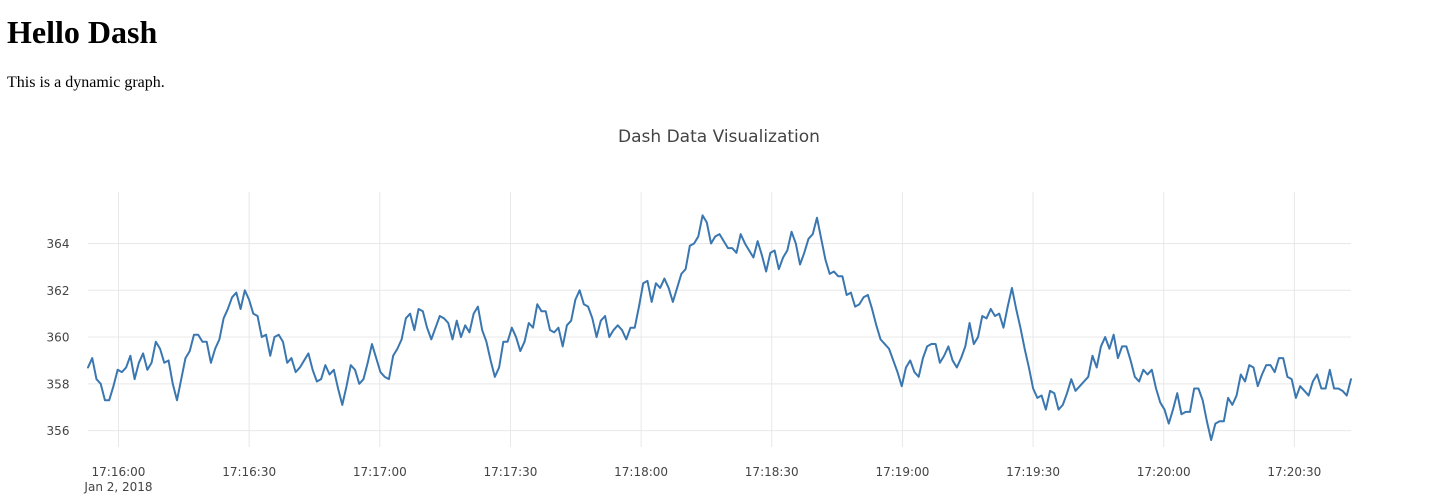 The width and height of the screenshot is (1438, 503). I want to click on y-tick-label: 356, so click(58, 431).